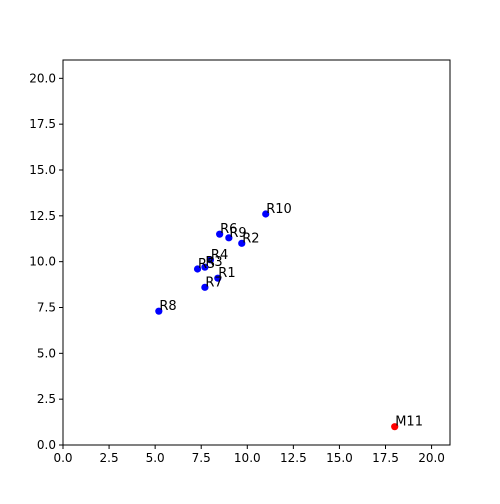 This screenshot has height=504, width=500. I want to click on x-tick-label: 7.5, so click(201, 458).